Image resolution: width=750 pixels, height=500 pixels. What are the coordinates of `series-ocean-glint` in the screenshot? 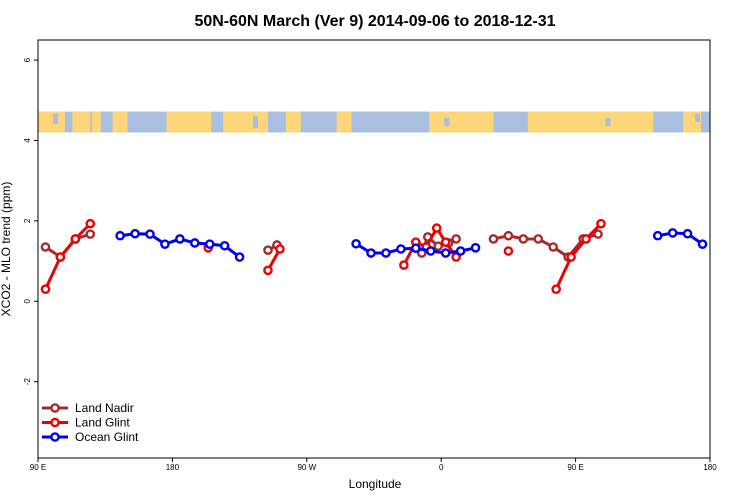 It's located at (411, 245).